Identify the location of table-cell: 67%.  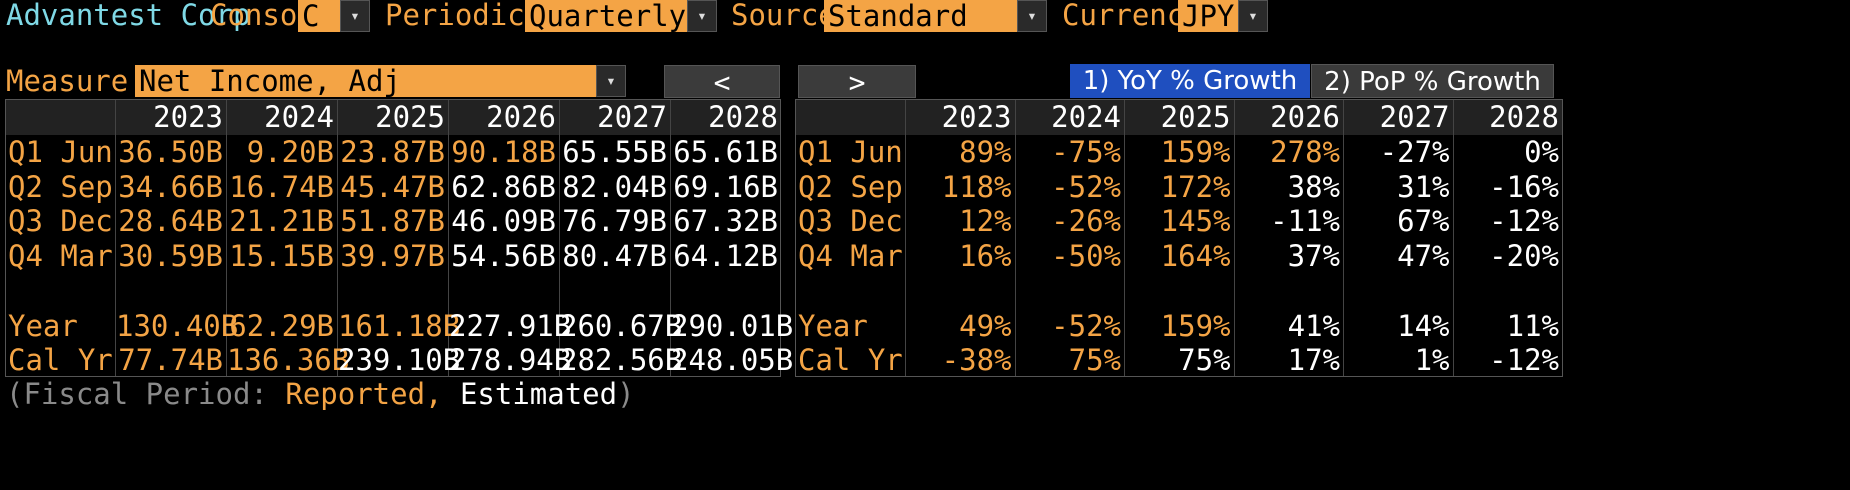
(1423, 221).